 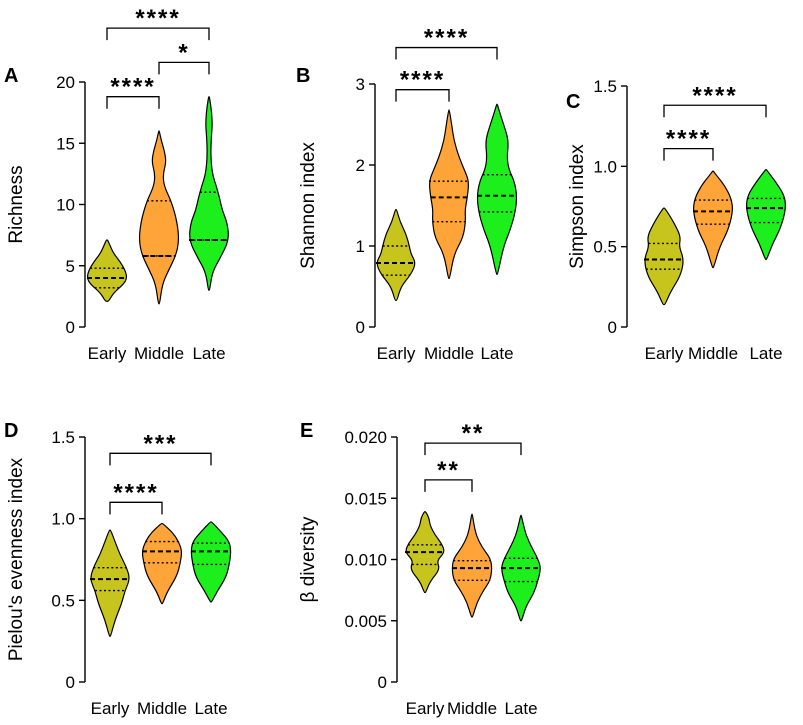 I want to click on y-tick-label: 1, so click(x=360, y=246).